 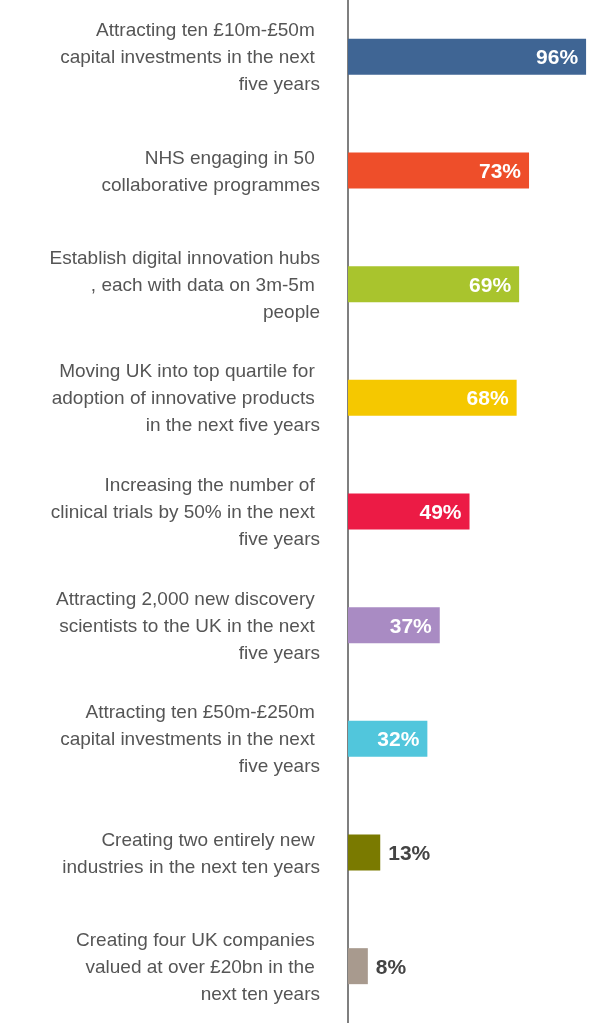 What do you see at coordinates (440, 511) in the screenshot?
I see `data-label: 49%` at bounding box center [440, 511].